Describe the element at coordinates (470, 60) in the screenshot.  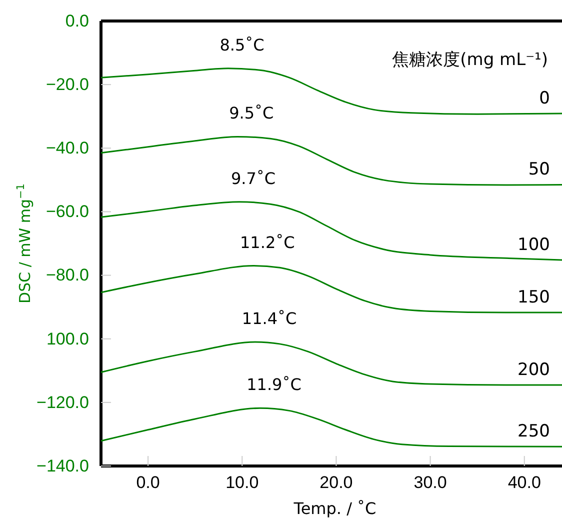
I see `legend-title: 焦糖浓度(mg mL⁻¹)` at that location.